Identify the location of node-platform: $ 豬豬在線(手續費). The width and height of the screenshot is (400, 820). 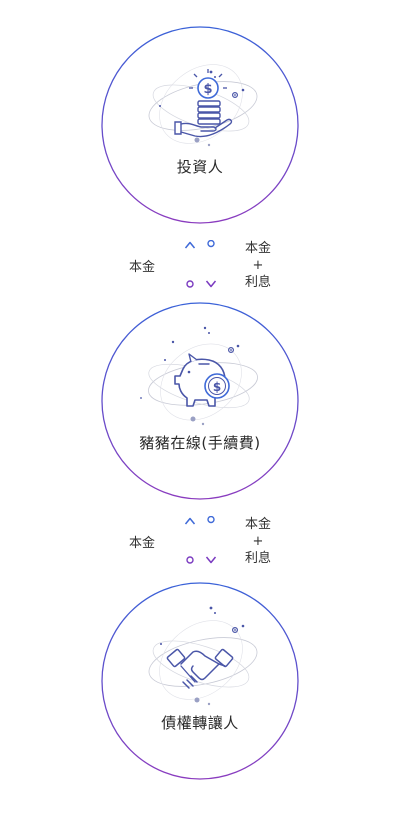
(200, 401).